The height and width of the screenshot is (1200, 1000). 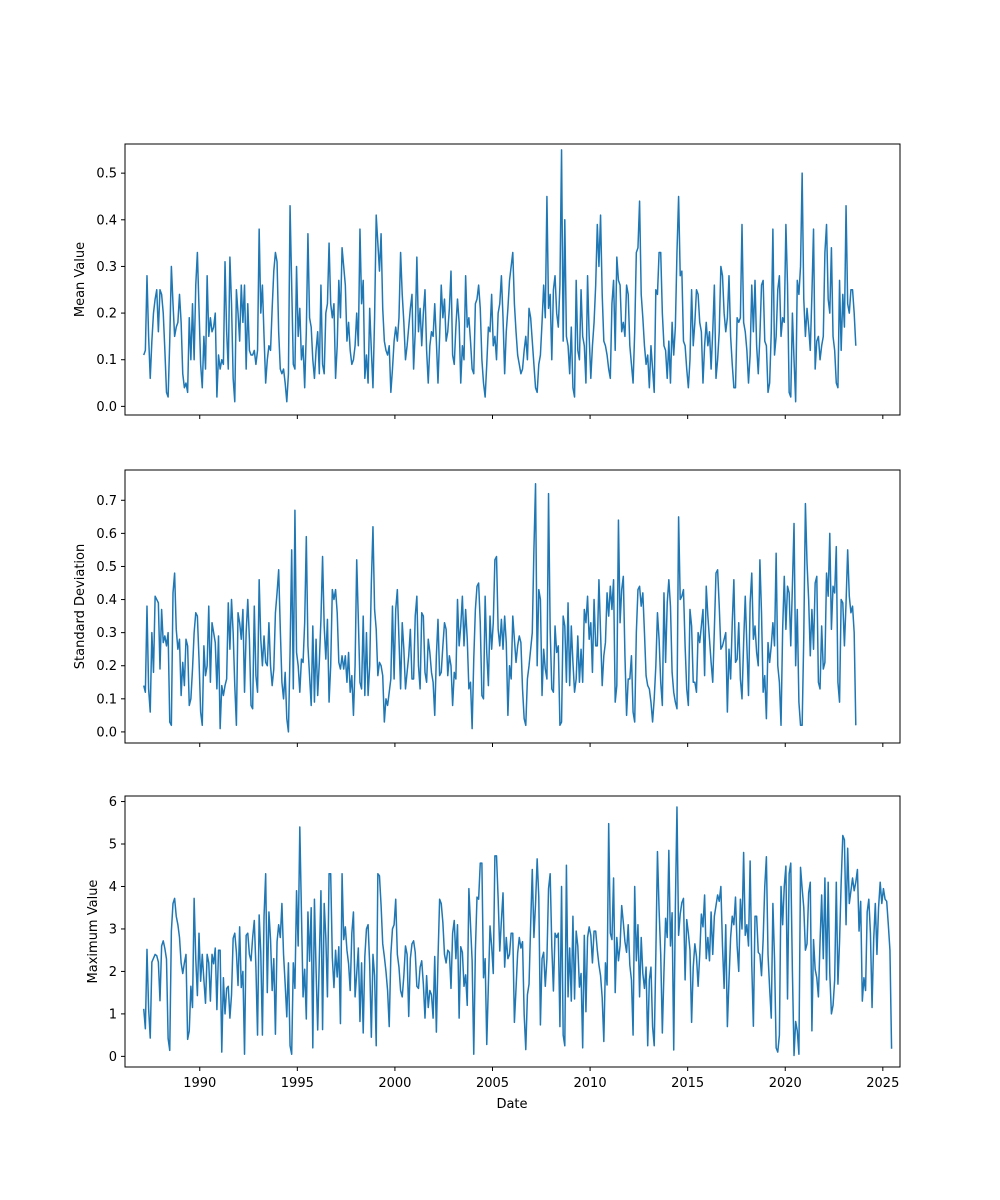 I want to click on series-layer, so click(x=500, y=607).